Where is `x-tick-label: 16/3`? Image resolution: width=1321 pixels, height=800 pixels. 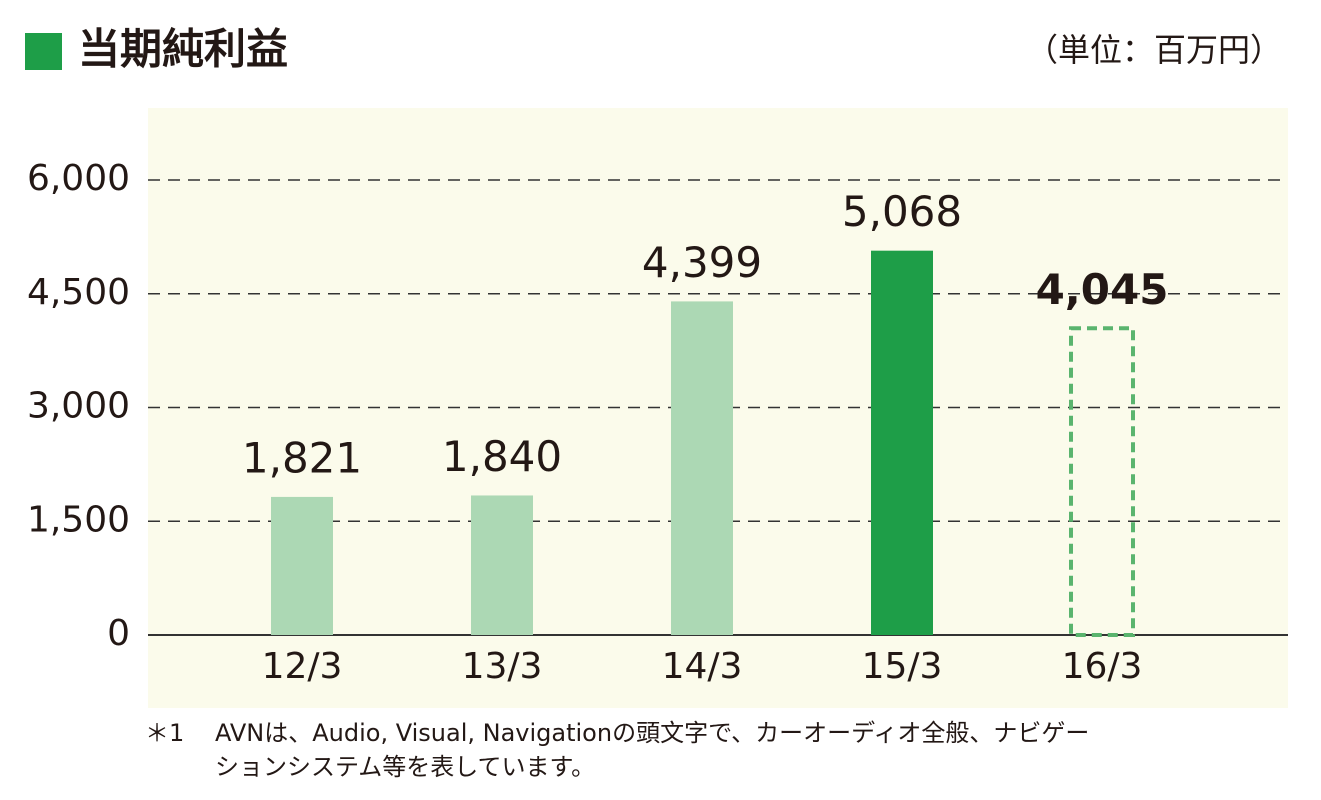
x-tick-label: 16/3 is located at coordinates (1102, 666).